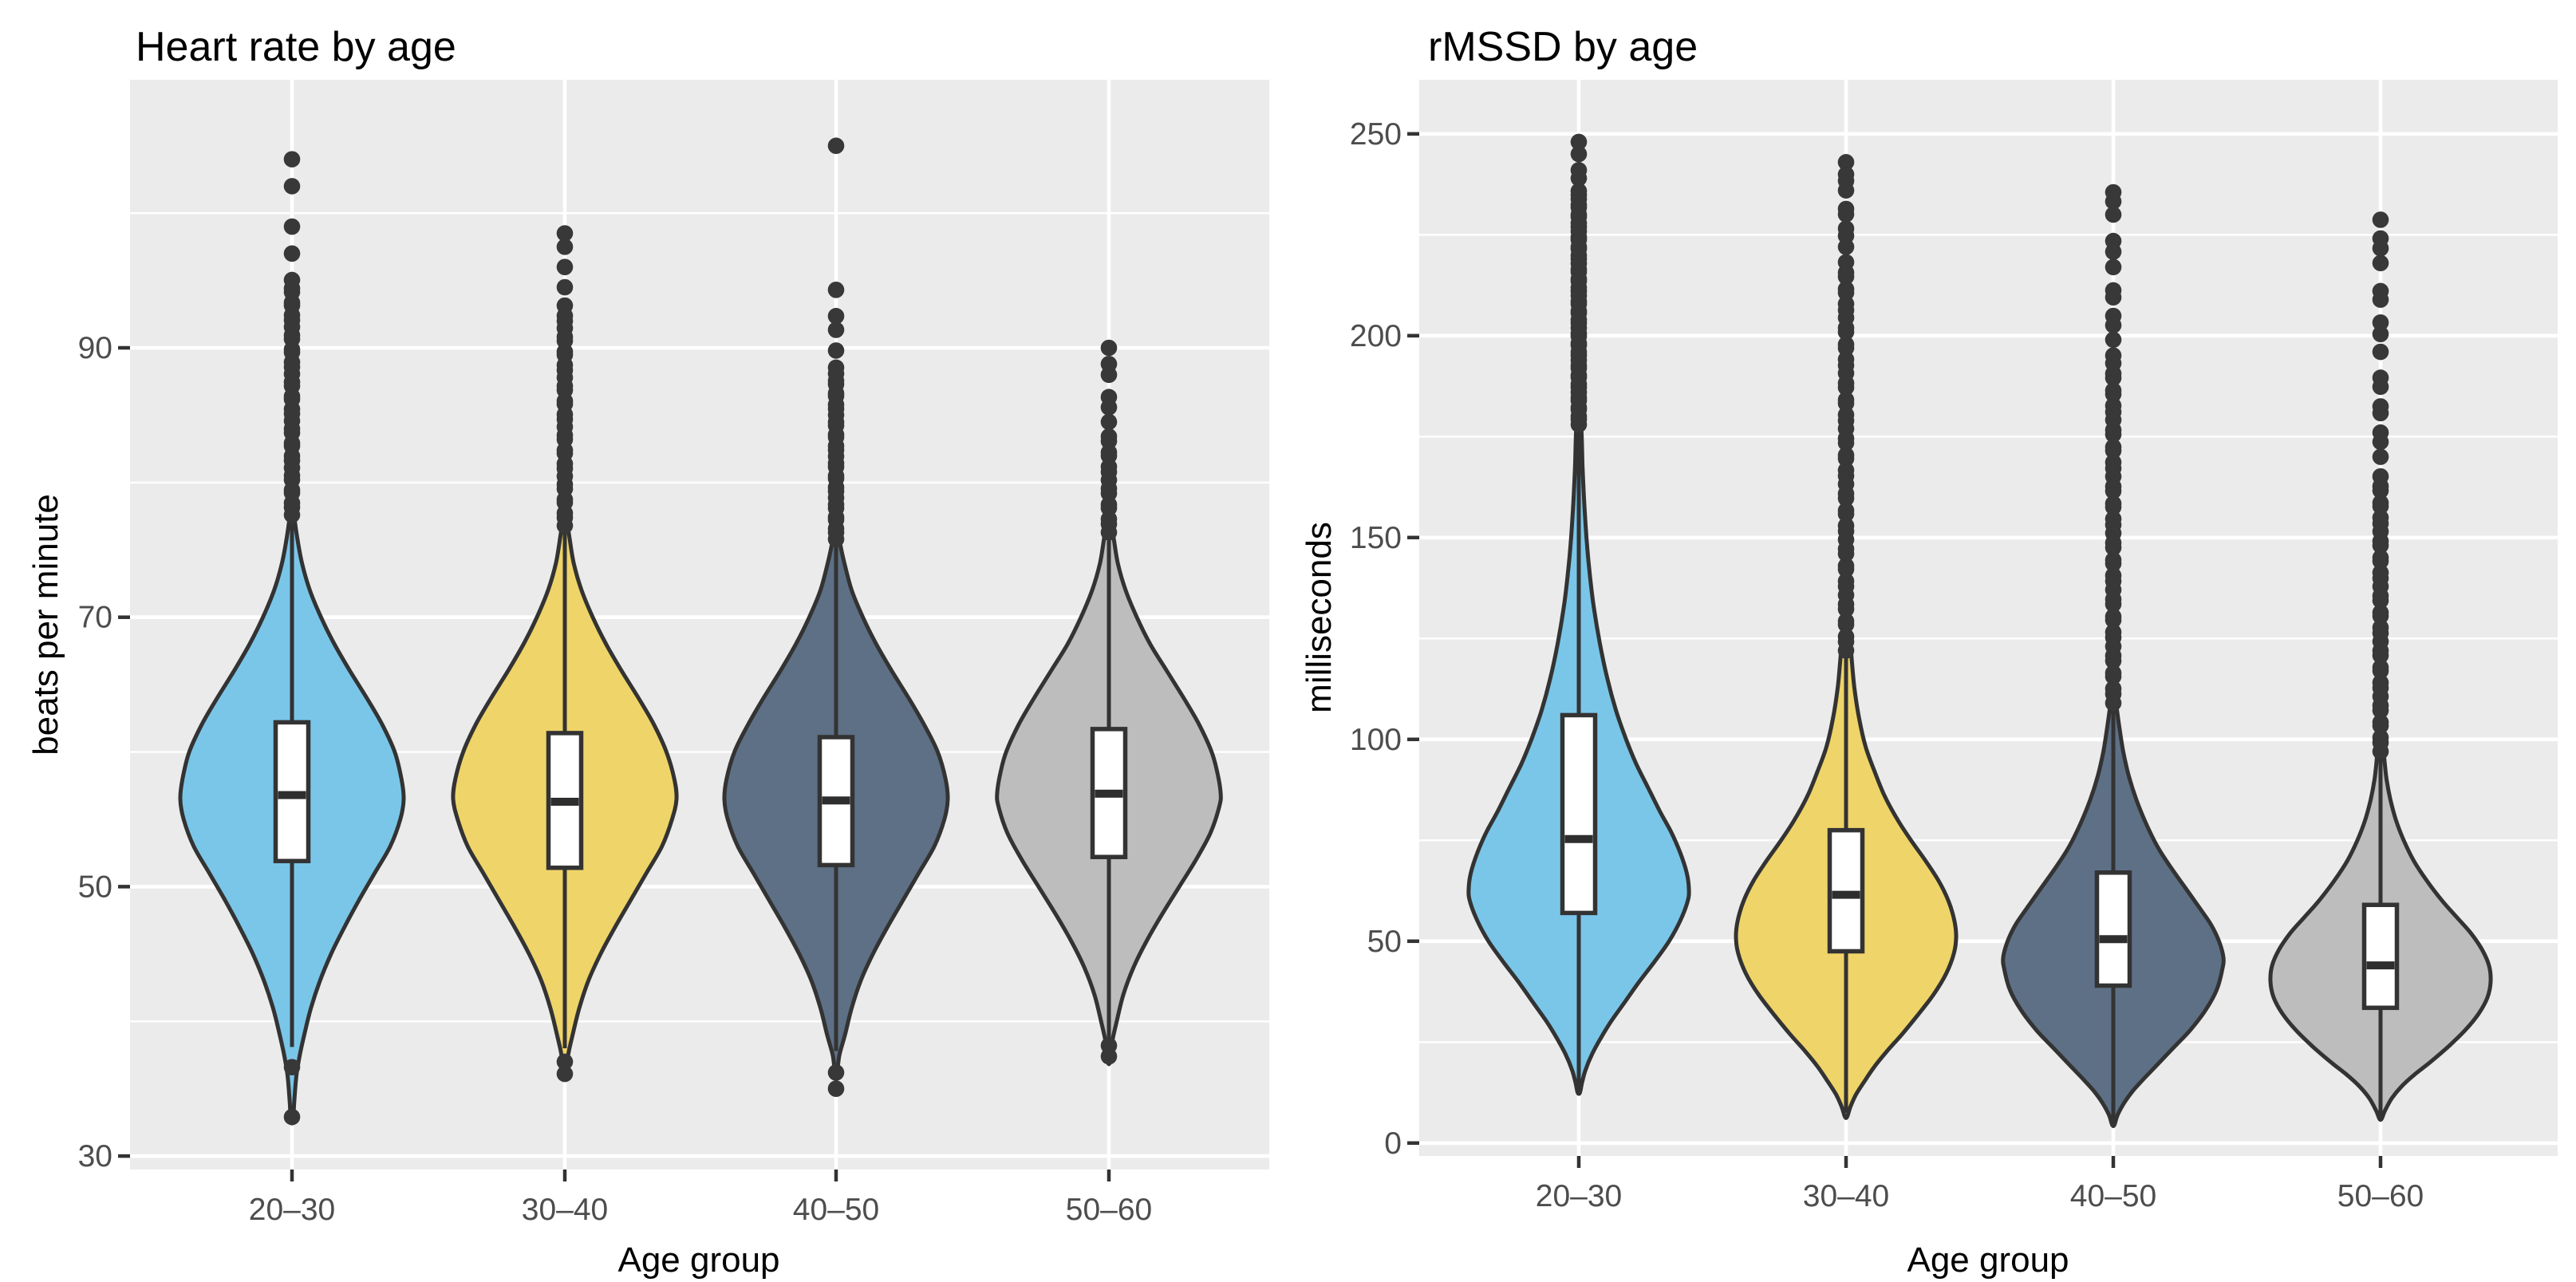 The image size is (2576, 1282). Describe the element at coordinates (46, 624) in the screenshot. I see `y-axis-title-left: beats per minute` at that location.